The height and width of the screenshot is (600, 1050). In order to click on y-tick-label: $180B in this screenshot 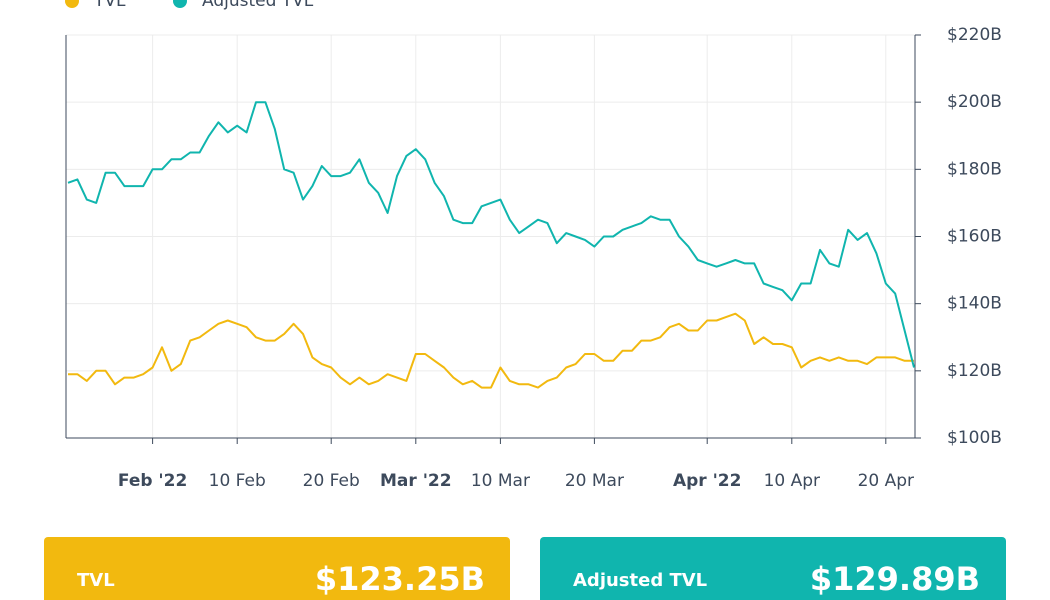, I will do `click(974, 169)`.